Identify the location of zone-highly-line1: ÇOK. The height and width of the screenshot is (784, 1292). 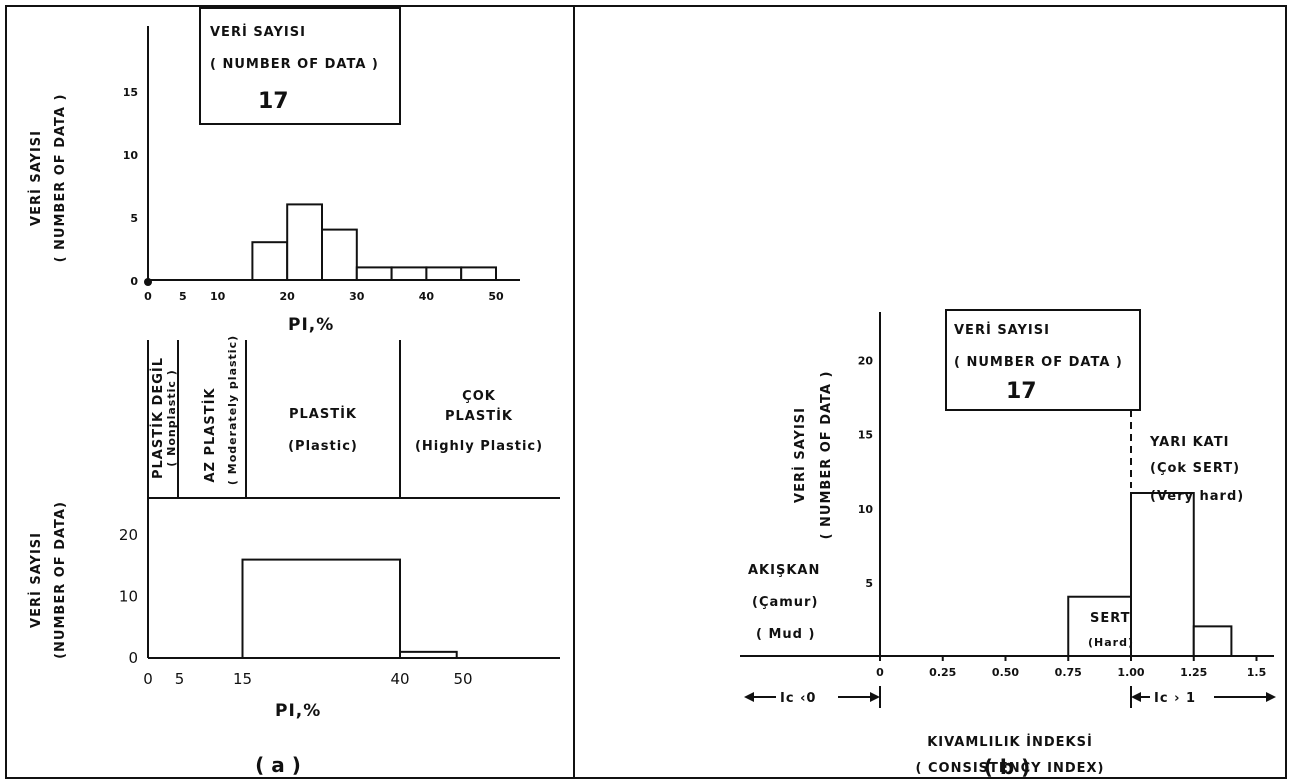
(479, 396).